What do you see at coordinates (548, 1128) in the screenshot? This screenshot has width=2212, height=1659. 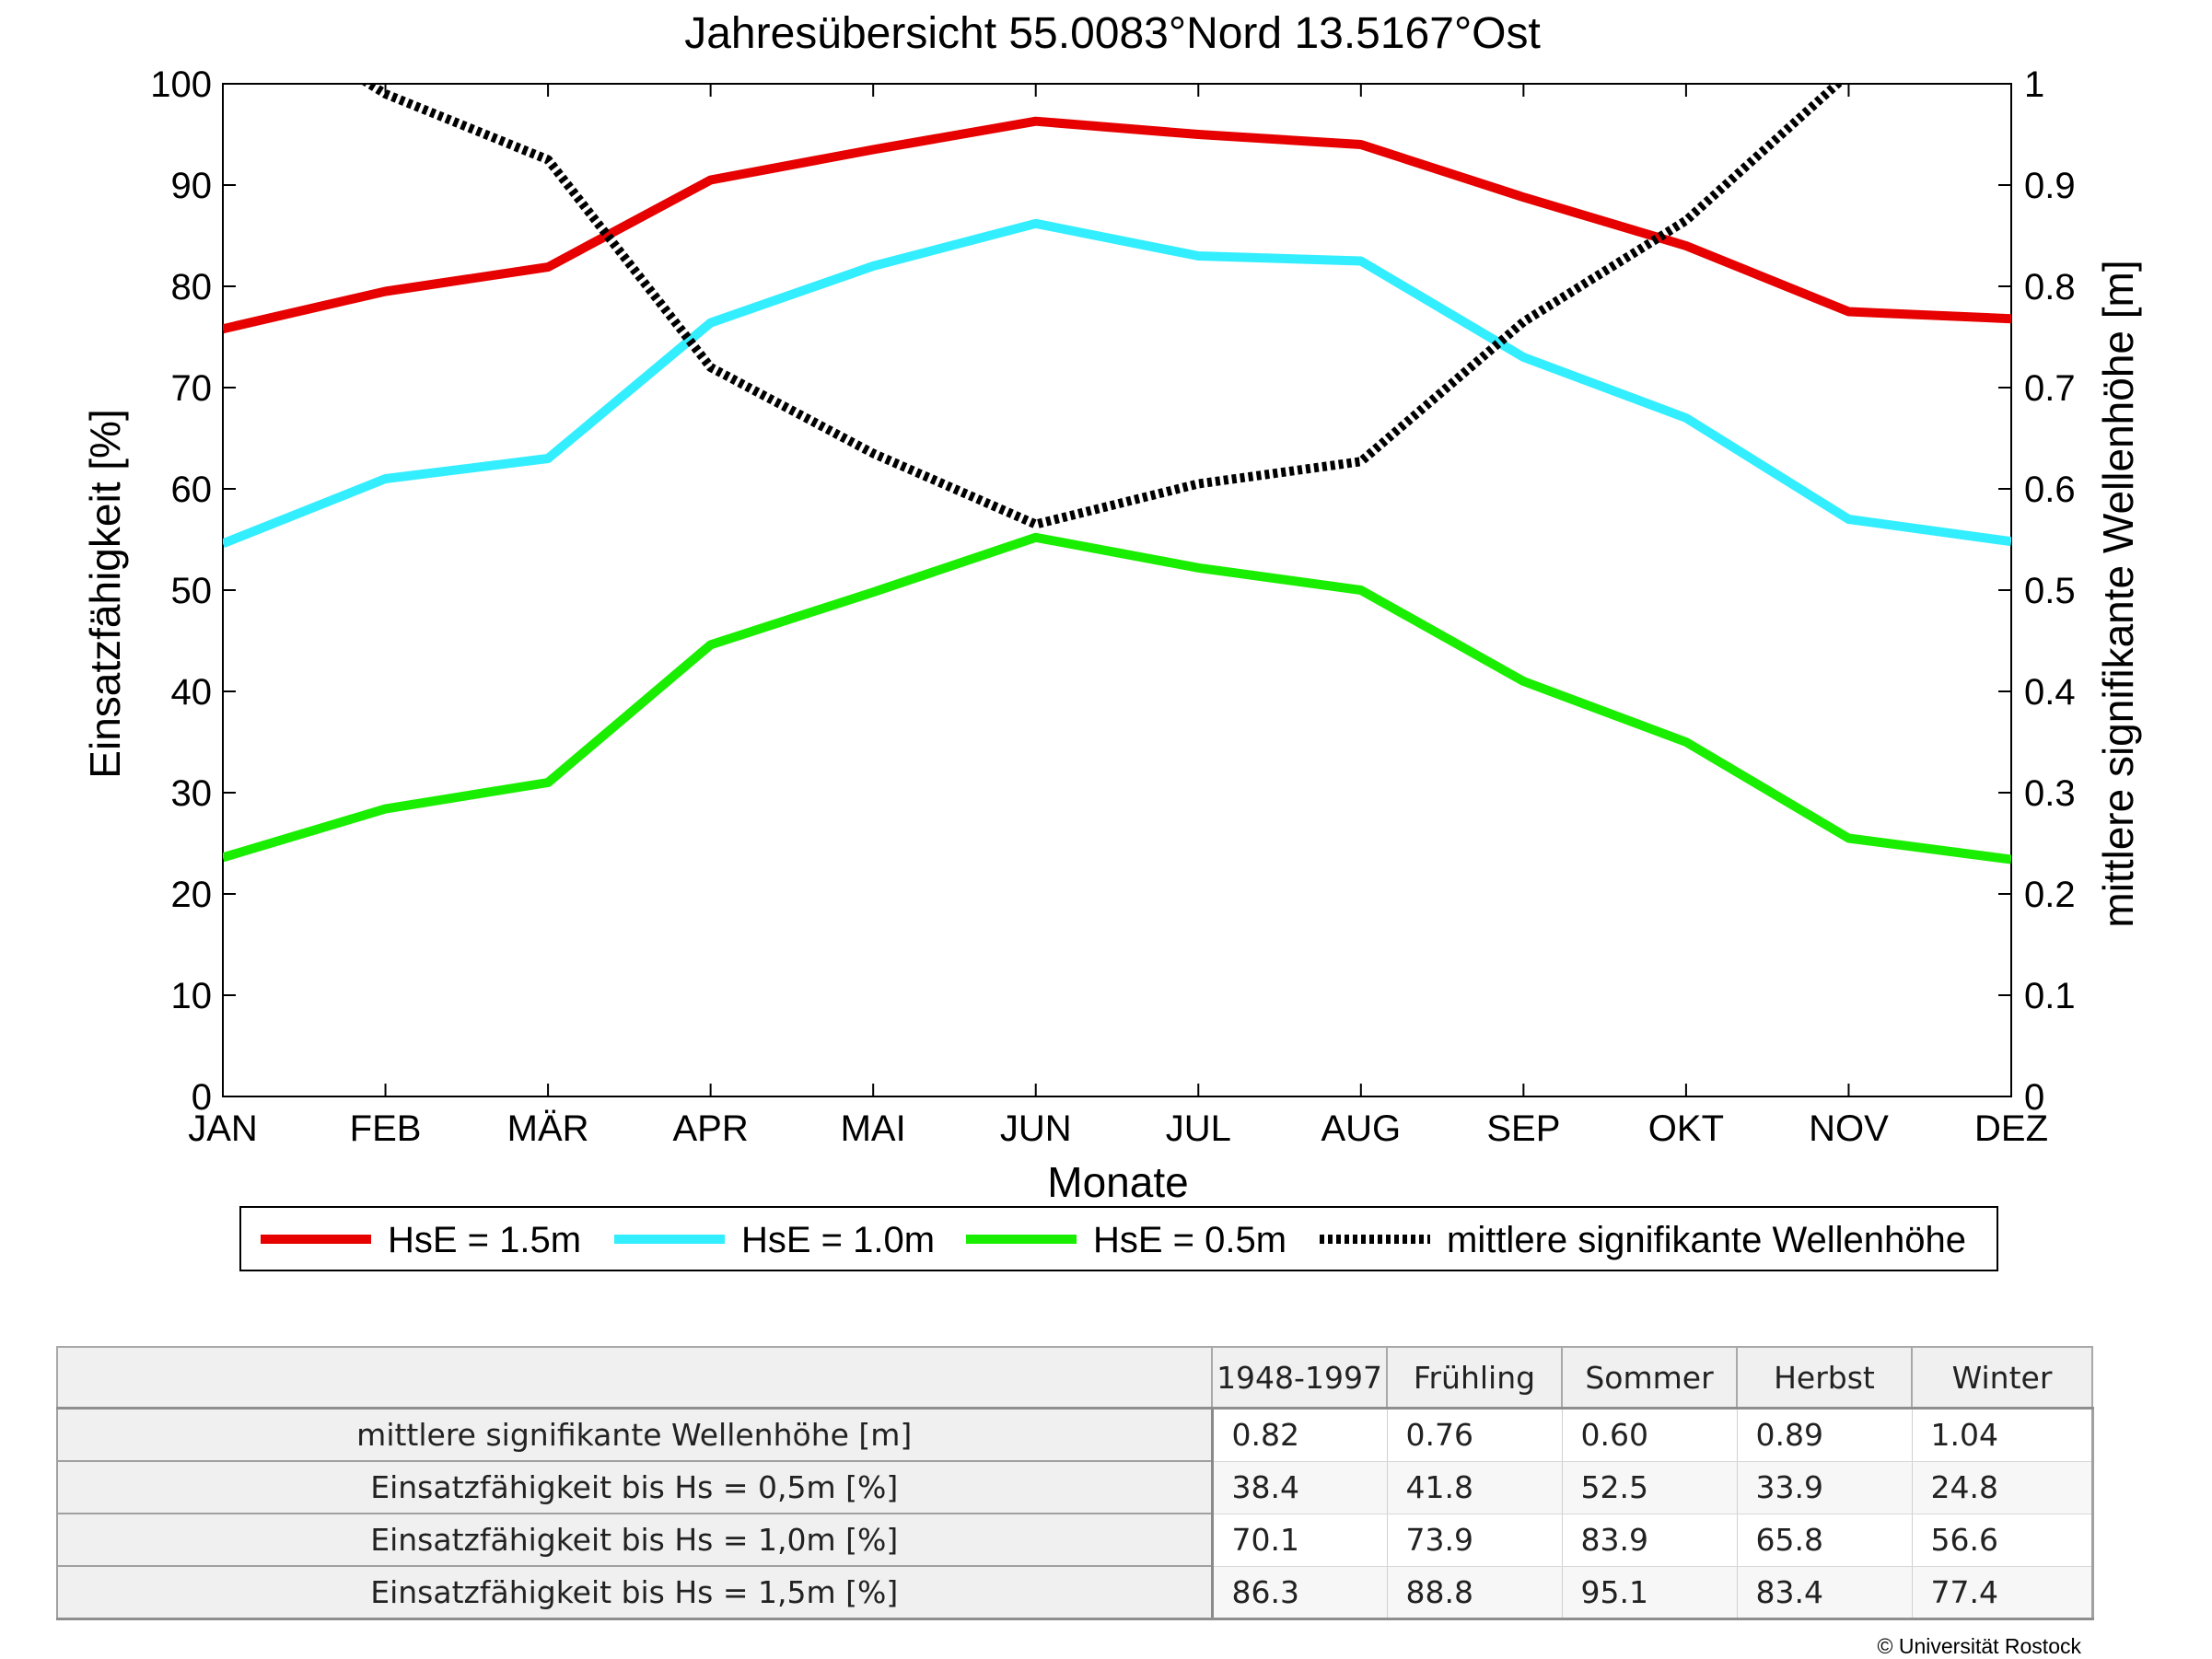 I see `x-tick-label: MÄR` at bounding box center [548, 1128].